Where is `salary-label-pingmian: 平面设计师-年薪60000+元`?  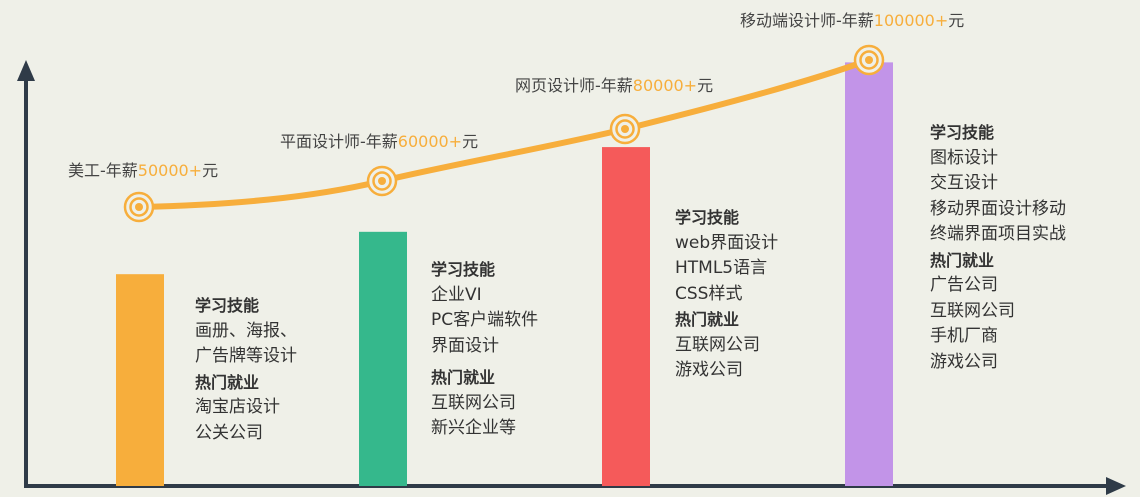 salary-label-pingmian: 平面设计师-年薪60000+元 is located at coordinates (379, 140).